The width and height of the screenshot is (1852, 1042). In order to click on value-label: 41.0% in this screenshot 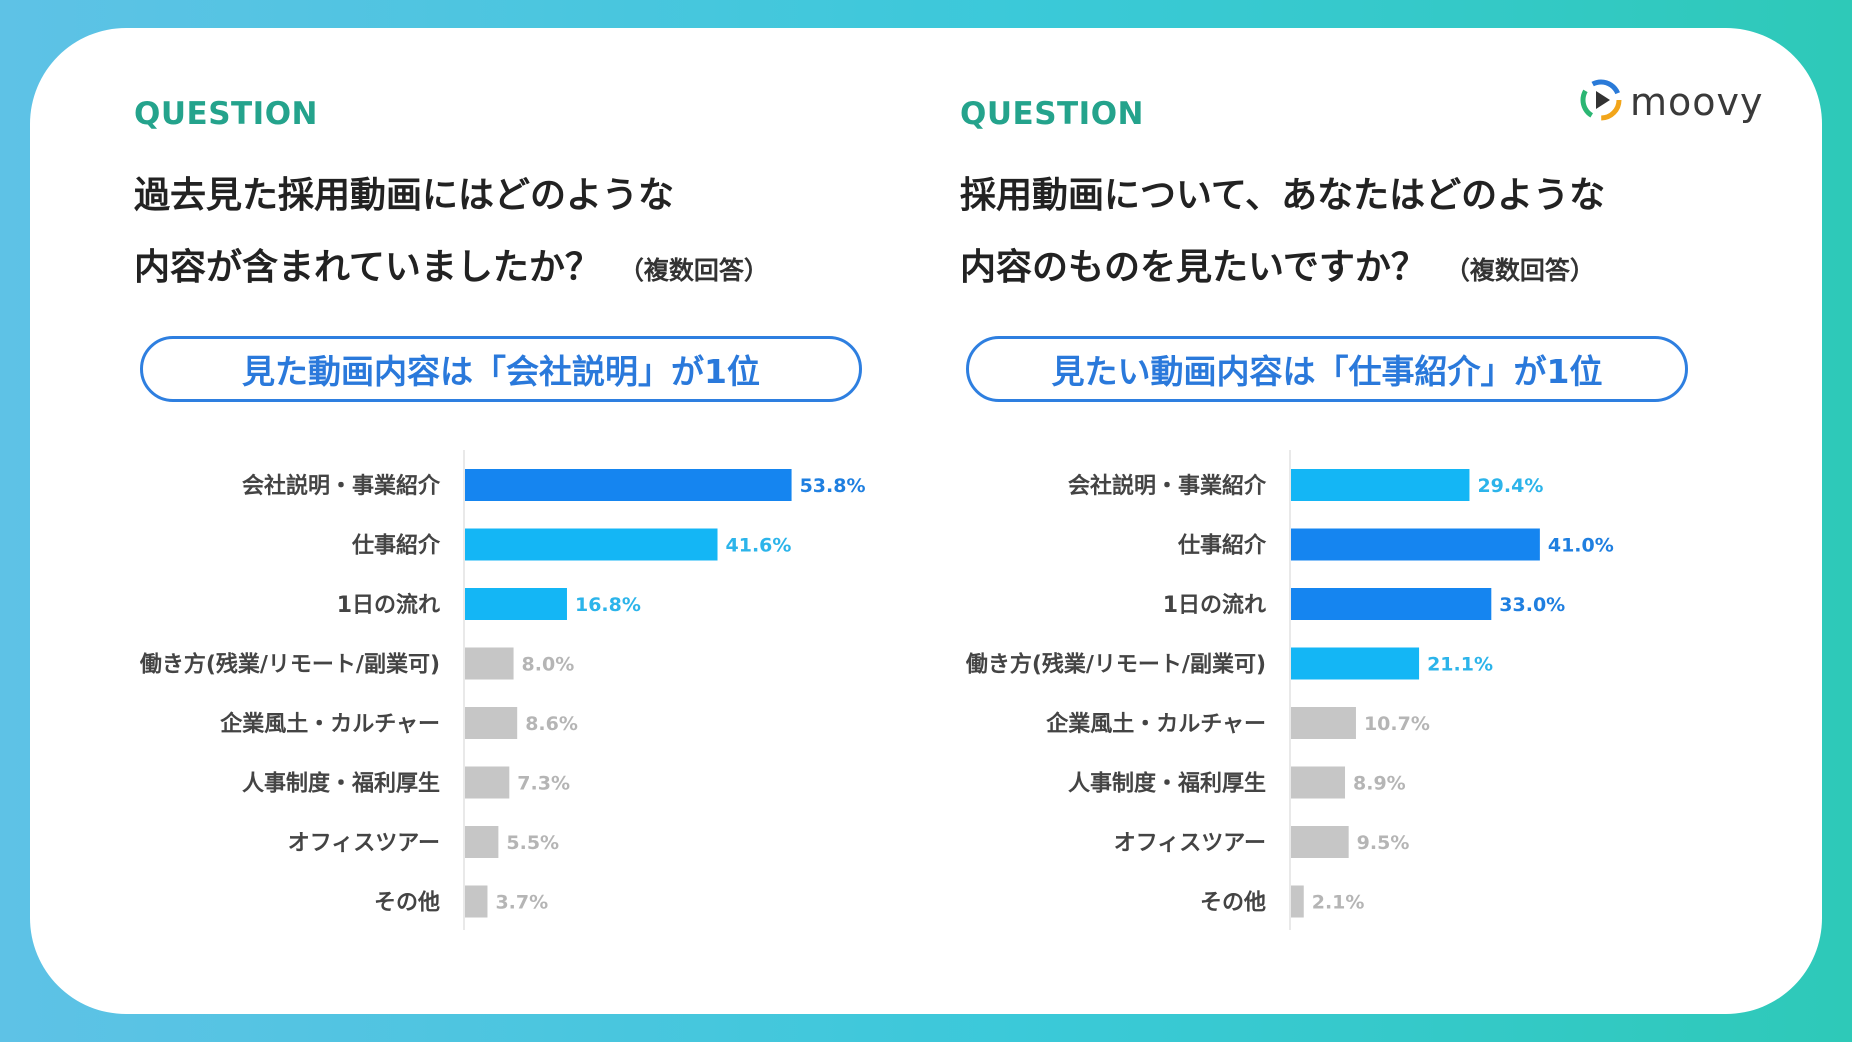, I will do `click(1581, 546)`.